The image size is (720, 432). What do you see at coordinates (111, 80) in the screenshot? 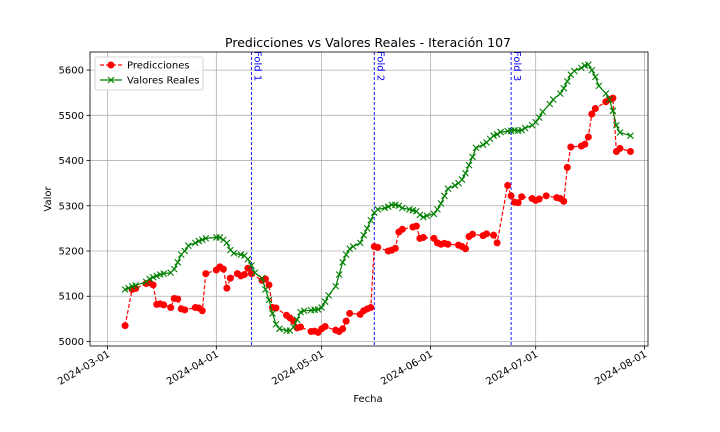
I see `legend-marker` at bounding box center [111, 80].